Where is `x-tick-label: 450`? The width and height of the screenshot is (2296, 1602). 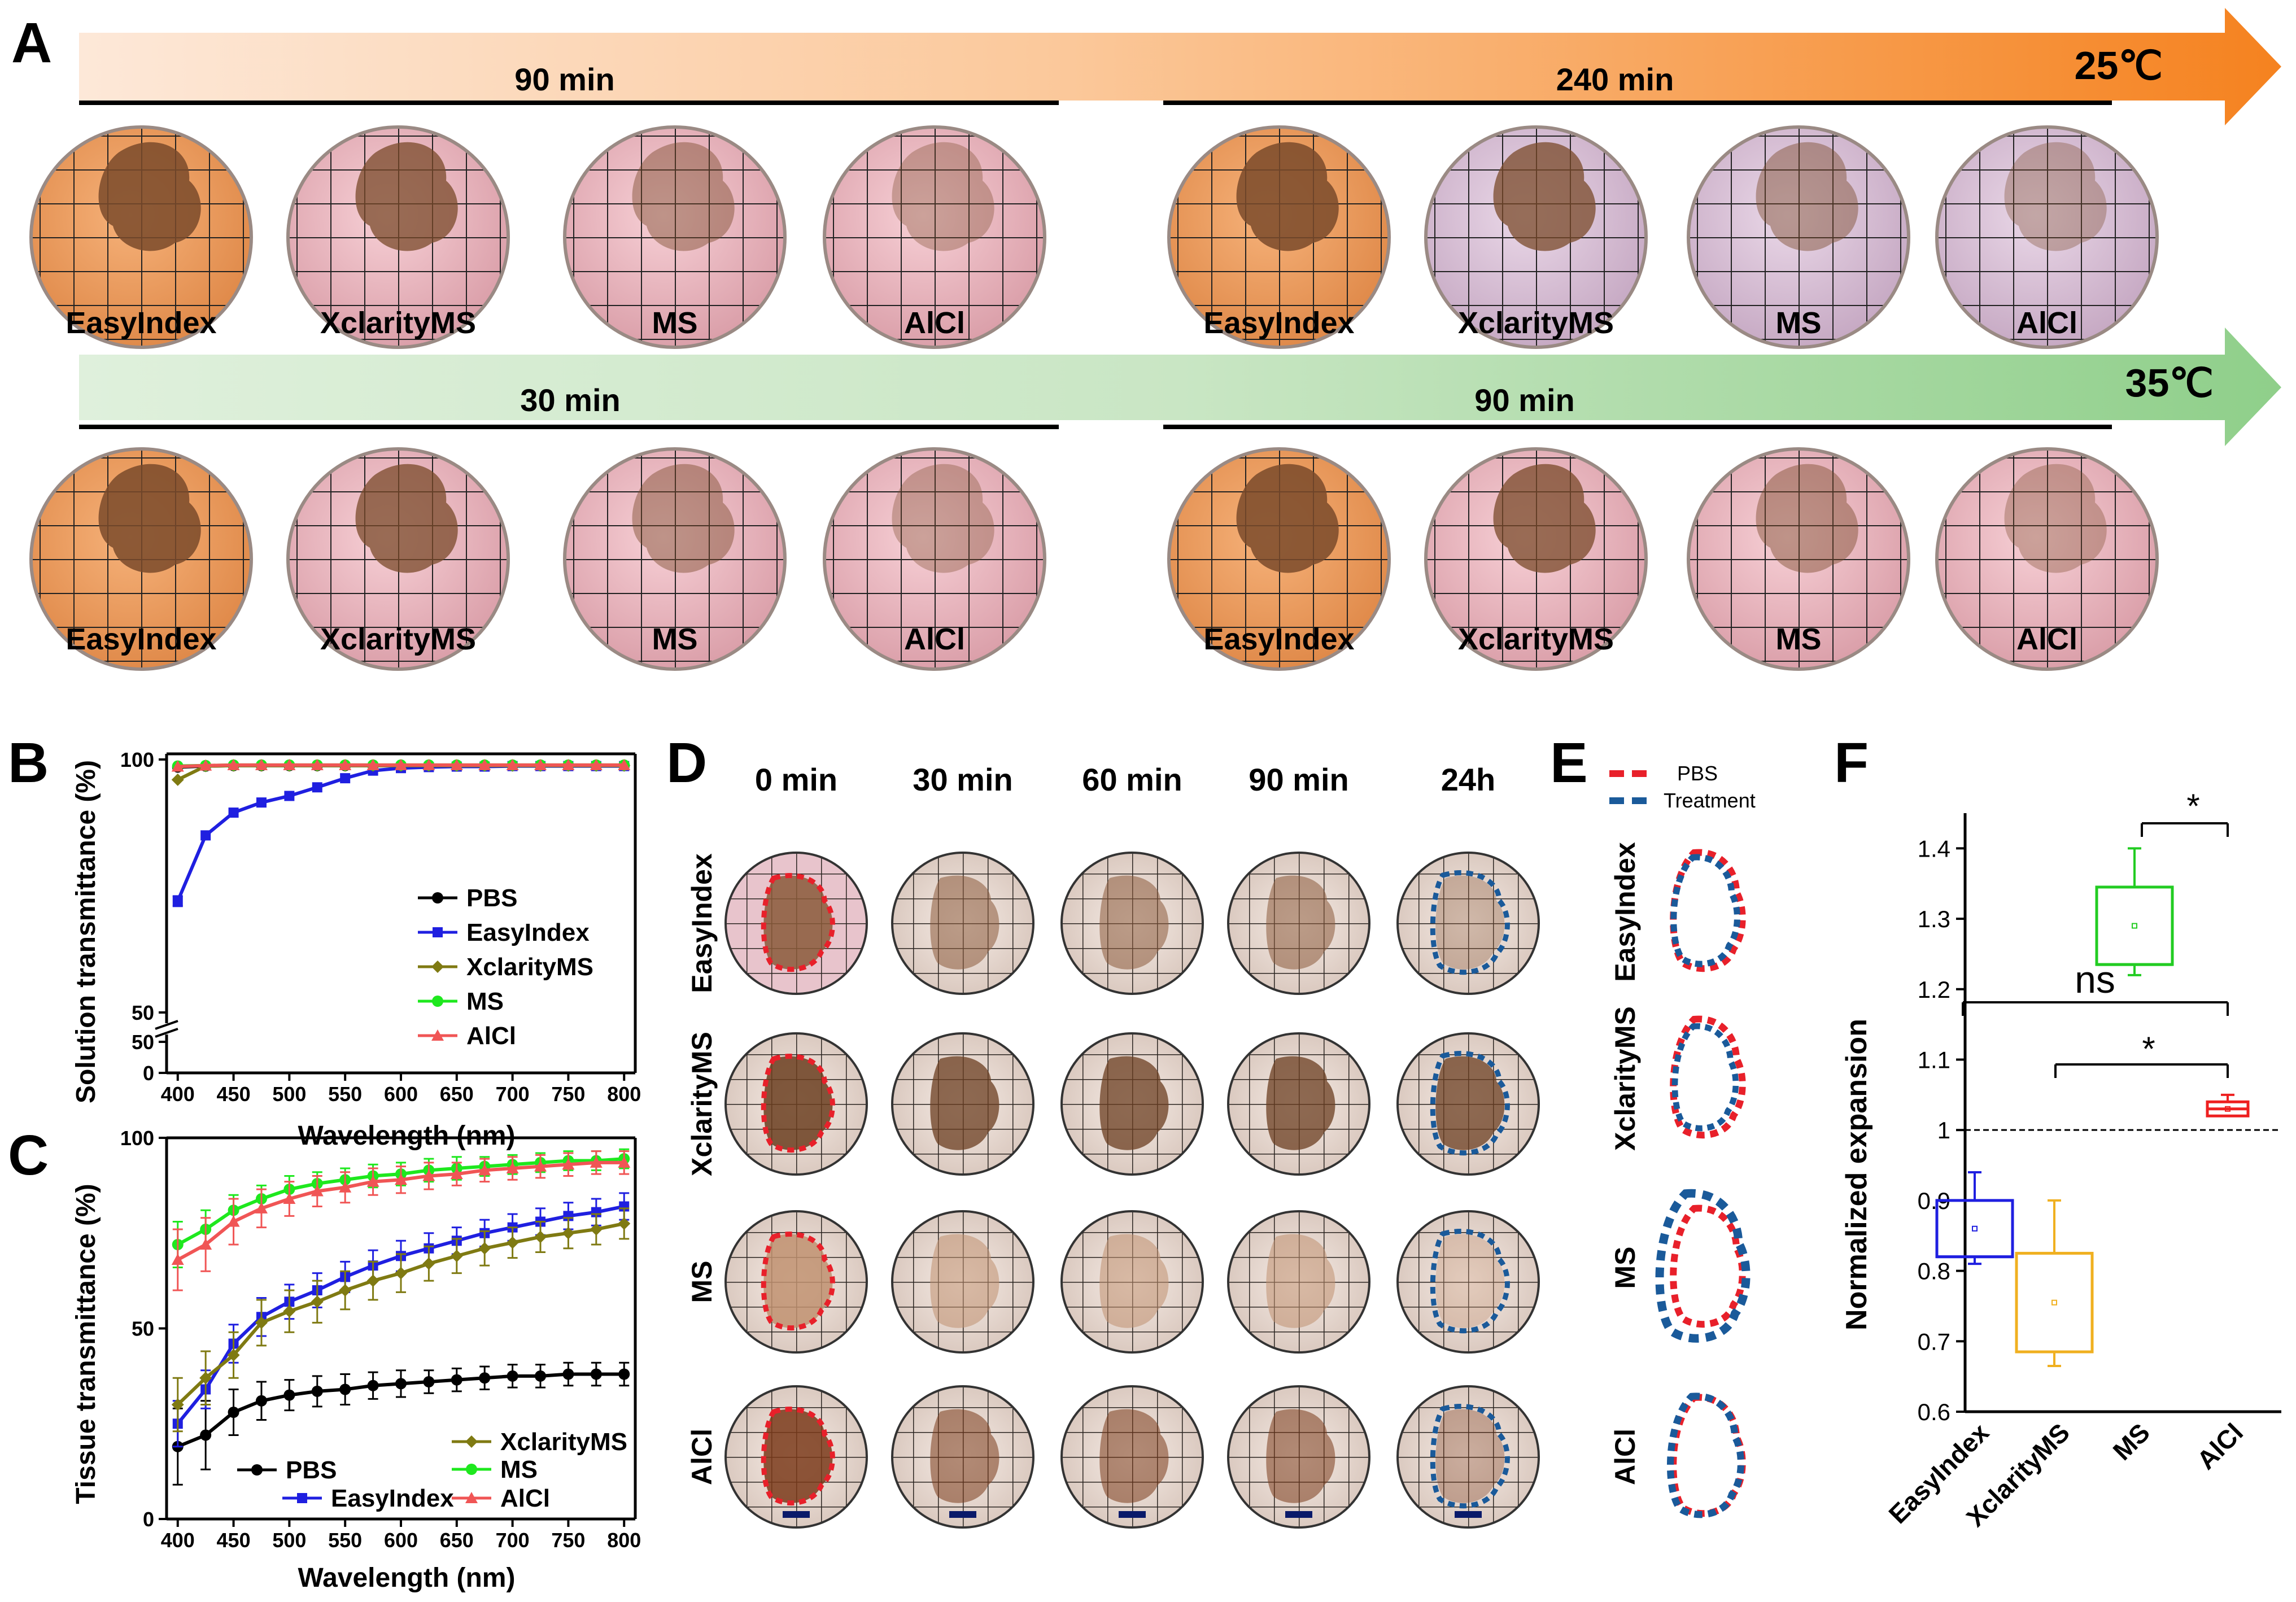
x-tick-label: 450 is located at coordinates (234, 1541).